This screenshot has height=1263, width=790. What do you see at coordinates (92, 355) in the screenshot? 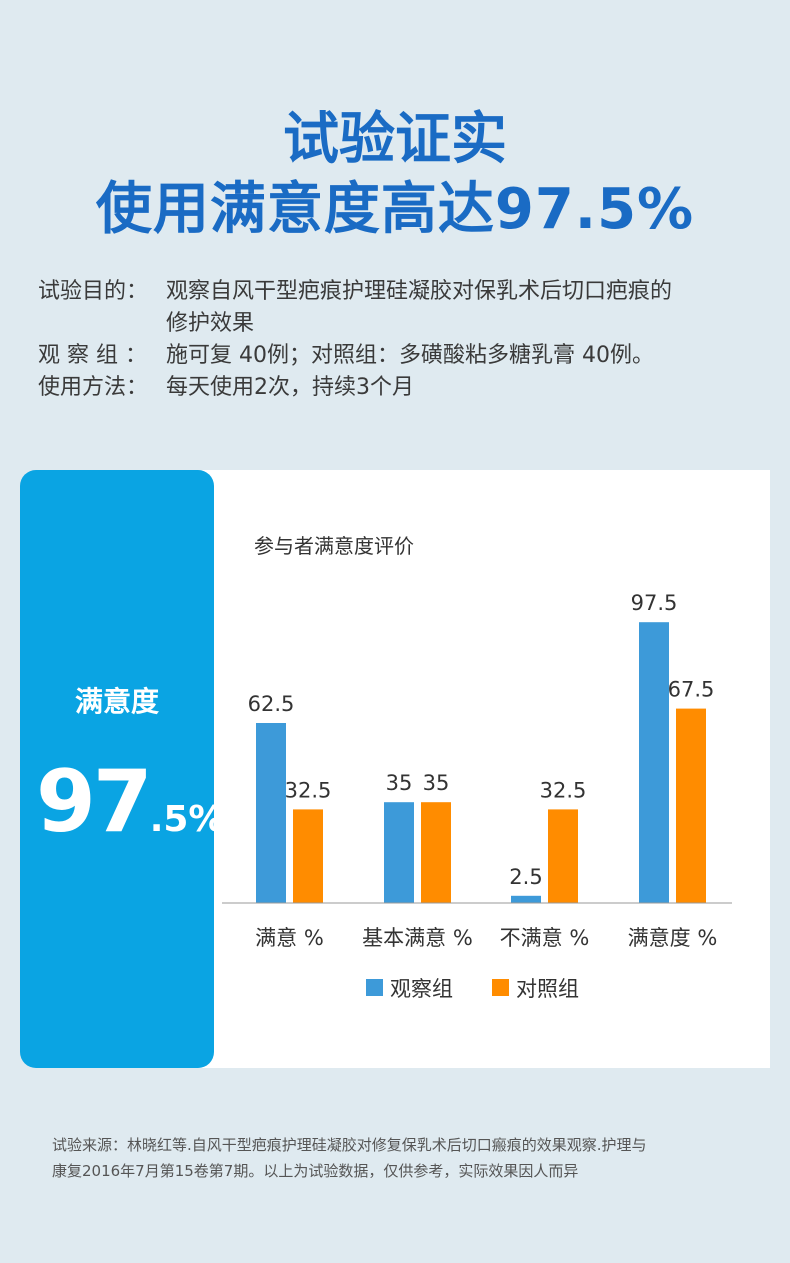
I see `info-group-label: 观 察 组 ：` at bounding box center [92, 355].